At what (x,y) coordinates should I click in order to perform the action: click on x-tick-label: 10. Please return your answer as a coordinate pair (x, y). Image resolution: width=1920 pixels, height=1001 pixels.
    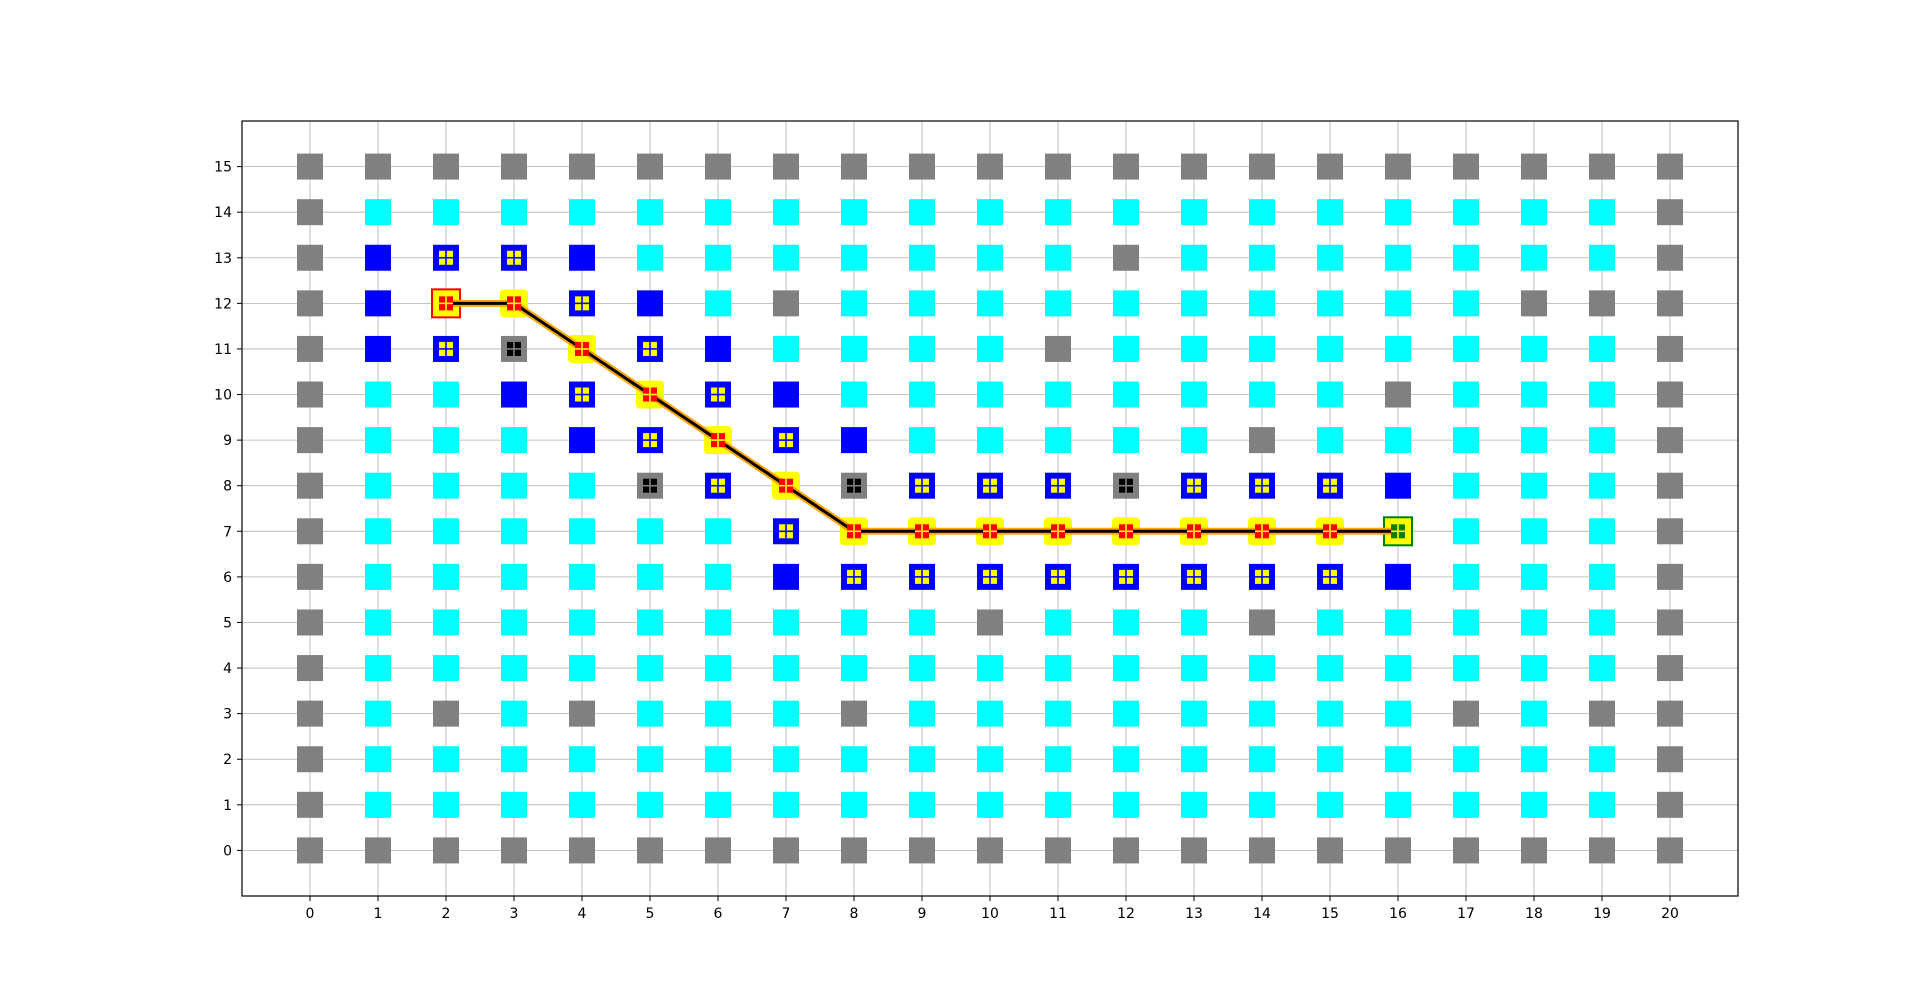
    Looking at the image, I should click on (990, 914).